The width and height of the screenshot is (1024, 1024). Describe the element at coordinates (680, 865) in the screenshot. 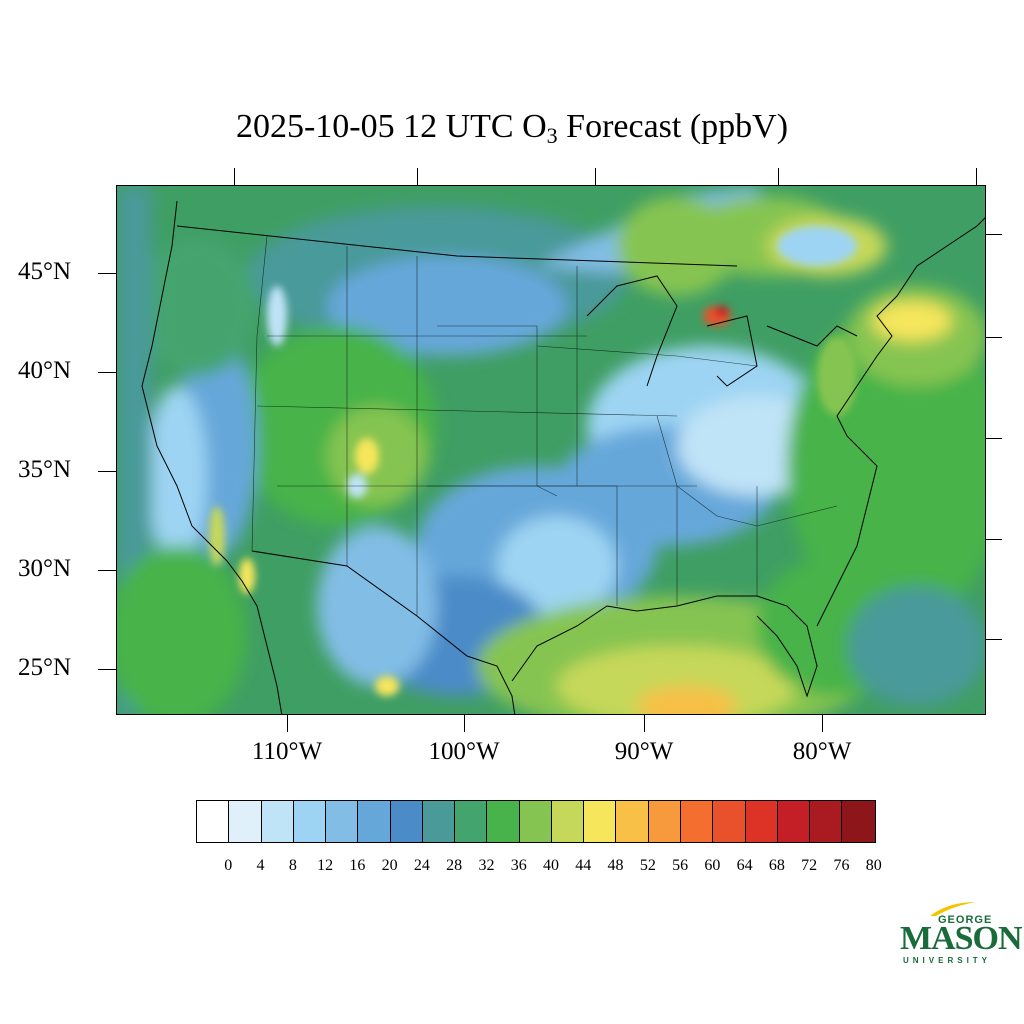

I see `colorbar-label: 56` at that location.